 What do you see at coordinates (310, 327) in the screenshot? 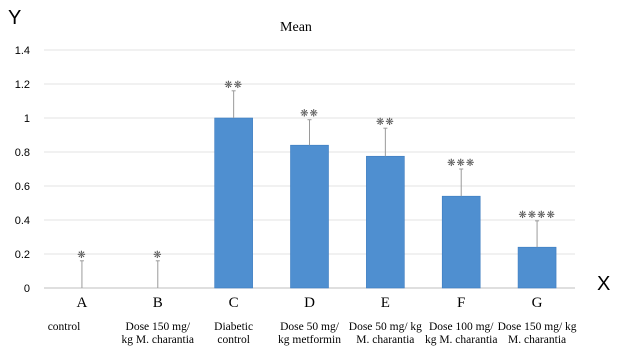
I see `category-description: Dose 50 mg/` at bounding box center [310, 327].